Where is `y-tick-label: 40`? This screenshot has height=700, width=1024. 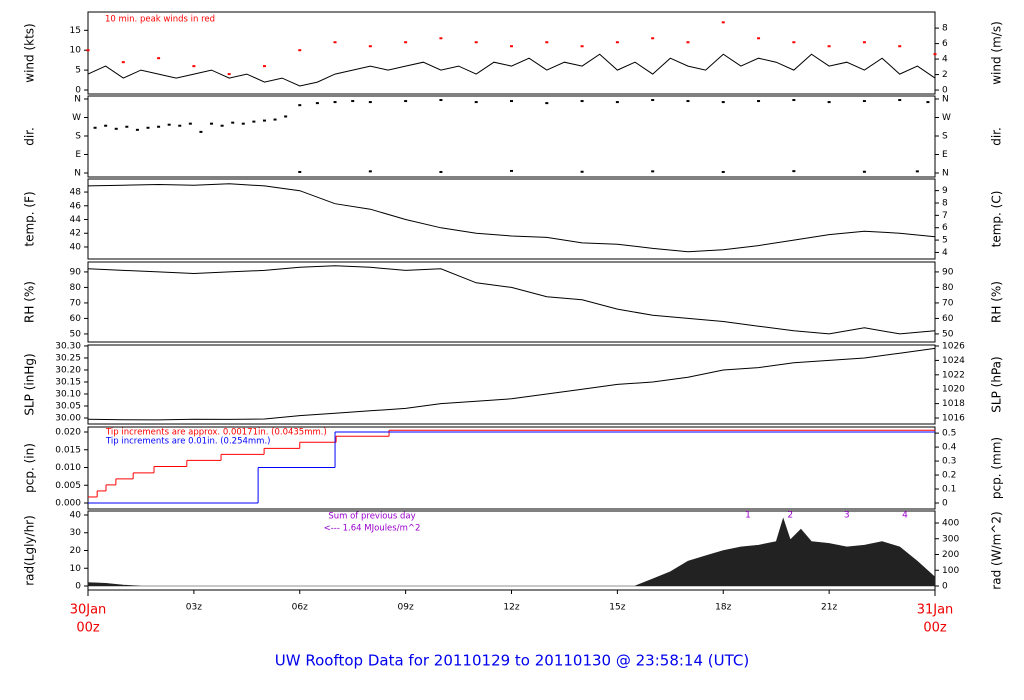
y-tick-label: 40 is located at coordinates (76, 515).